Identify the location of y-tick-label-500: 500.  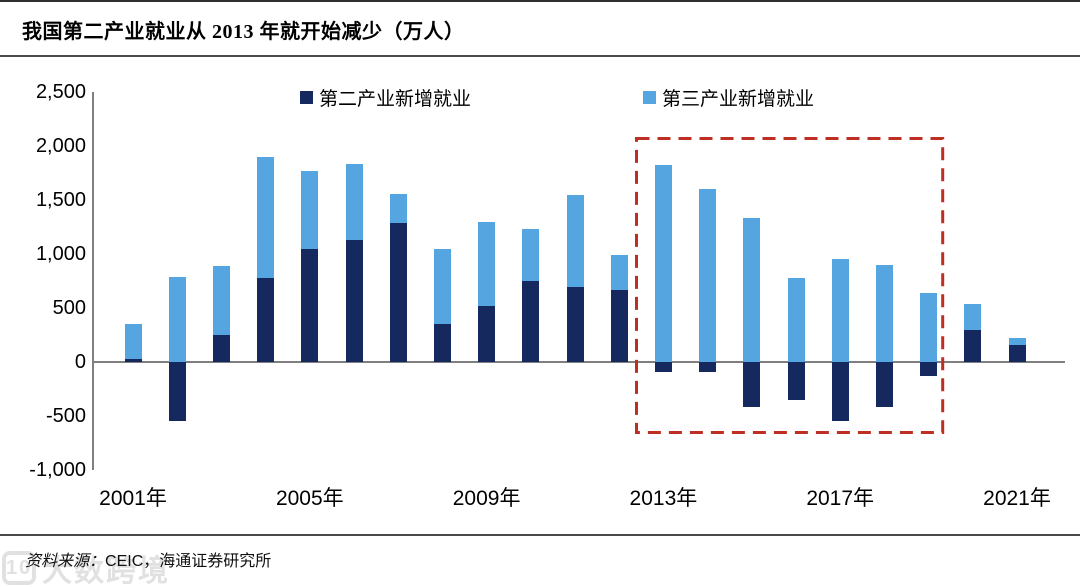
(69, 308).